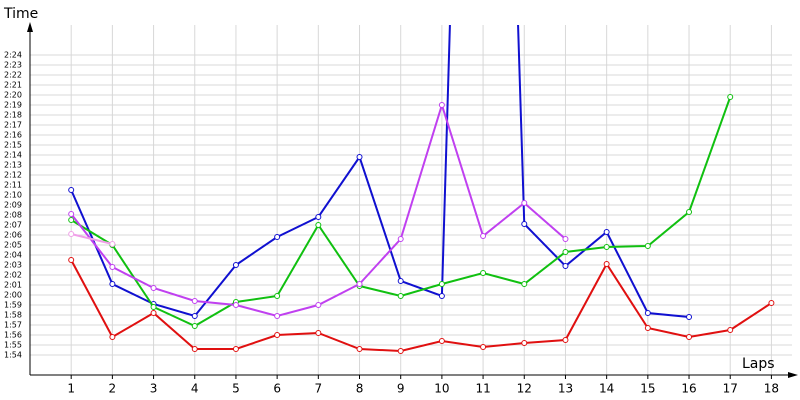 The image size is (800, 400). What do you see at coordinates (13, 265) in the screenshot?
I see `y-tick-label: 2:03` at bounding box center [13, 265].